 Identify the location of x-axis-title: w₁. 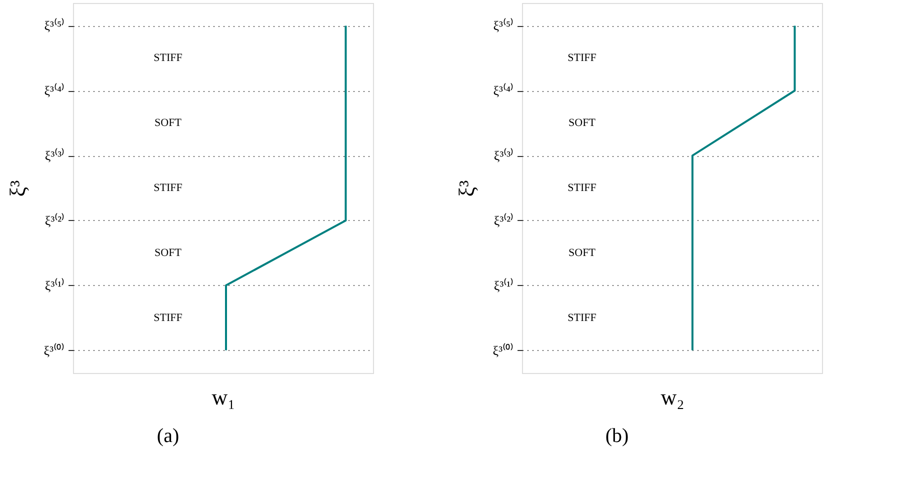
(224, 397).